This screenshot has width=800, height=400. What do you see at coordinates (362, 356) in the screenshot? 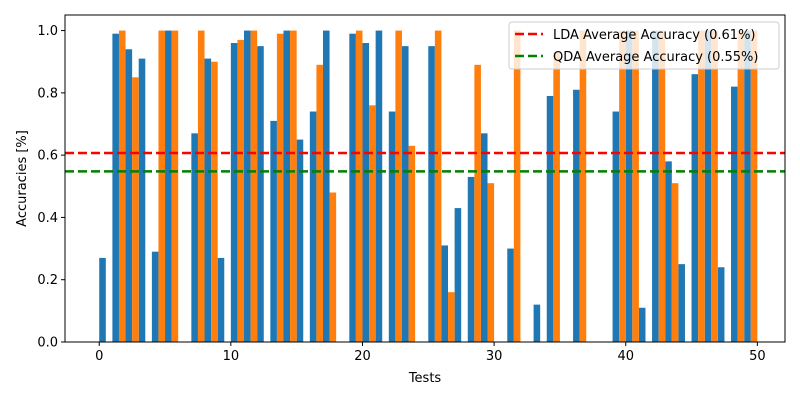
I see `x-tick-label: 20` at bounding box center [362, 356].